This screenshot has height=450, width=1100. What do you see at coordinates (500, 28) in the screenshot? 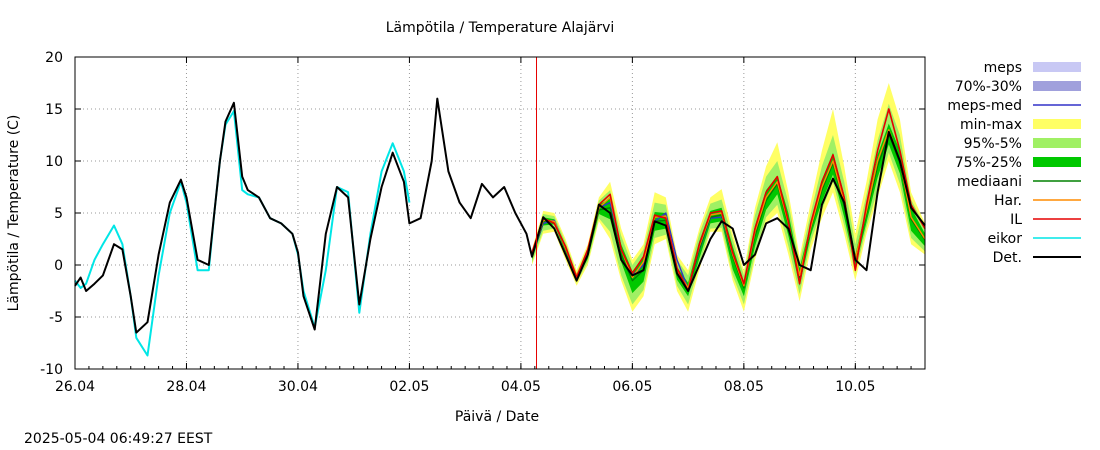
I see `chart-title: Lämpötila / Temperature Alajärvi` at bounding box center [500, 28].